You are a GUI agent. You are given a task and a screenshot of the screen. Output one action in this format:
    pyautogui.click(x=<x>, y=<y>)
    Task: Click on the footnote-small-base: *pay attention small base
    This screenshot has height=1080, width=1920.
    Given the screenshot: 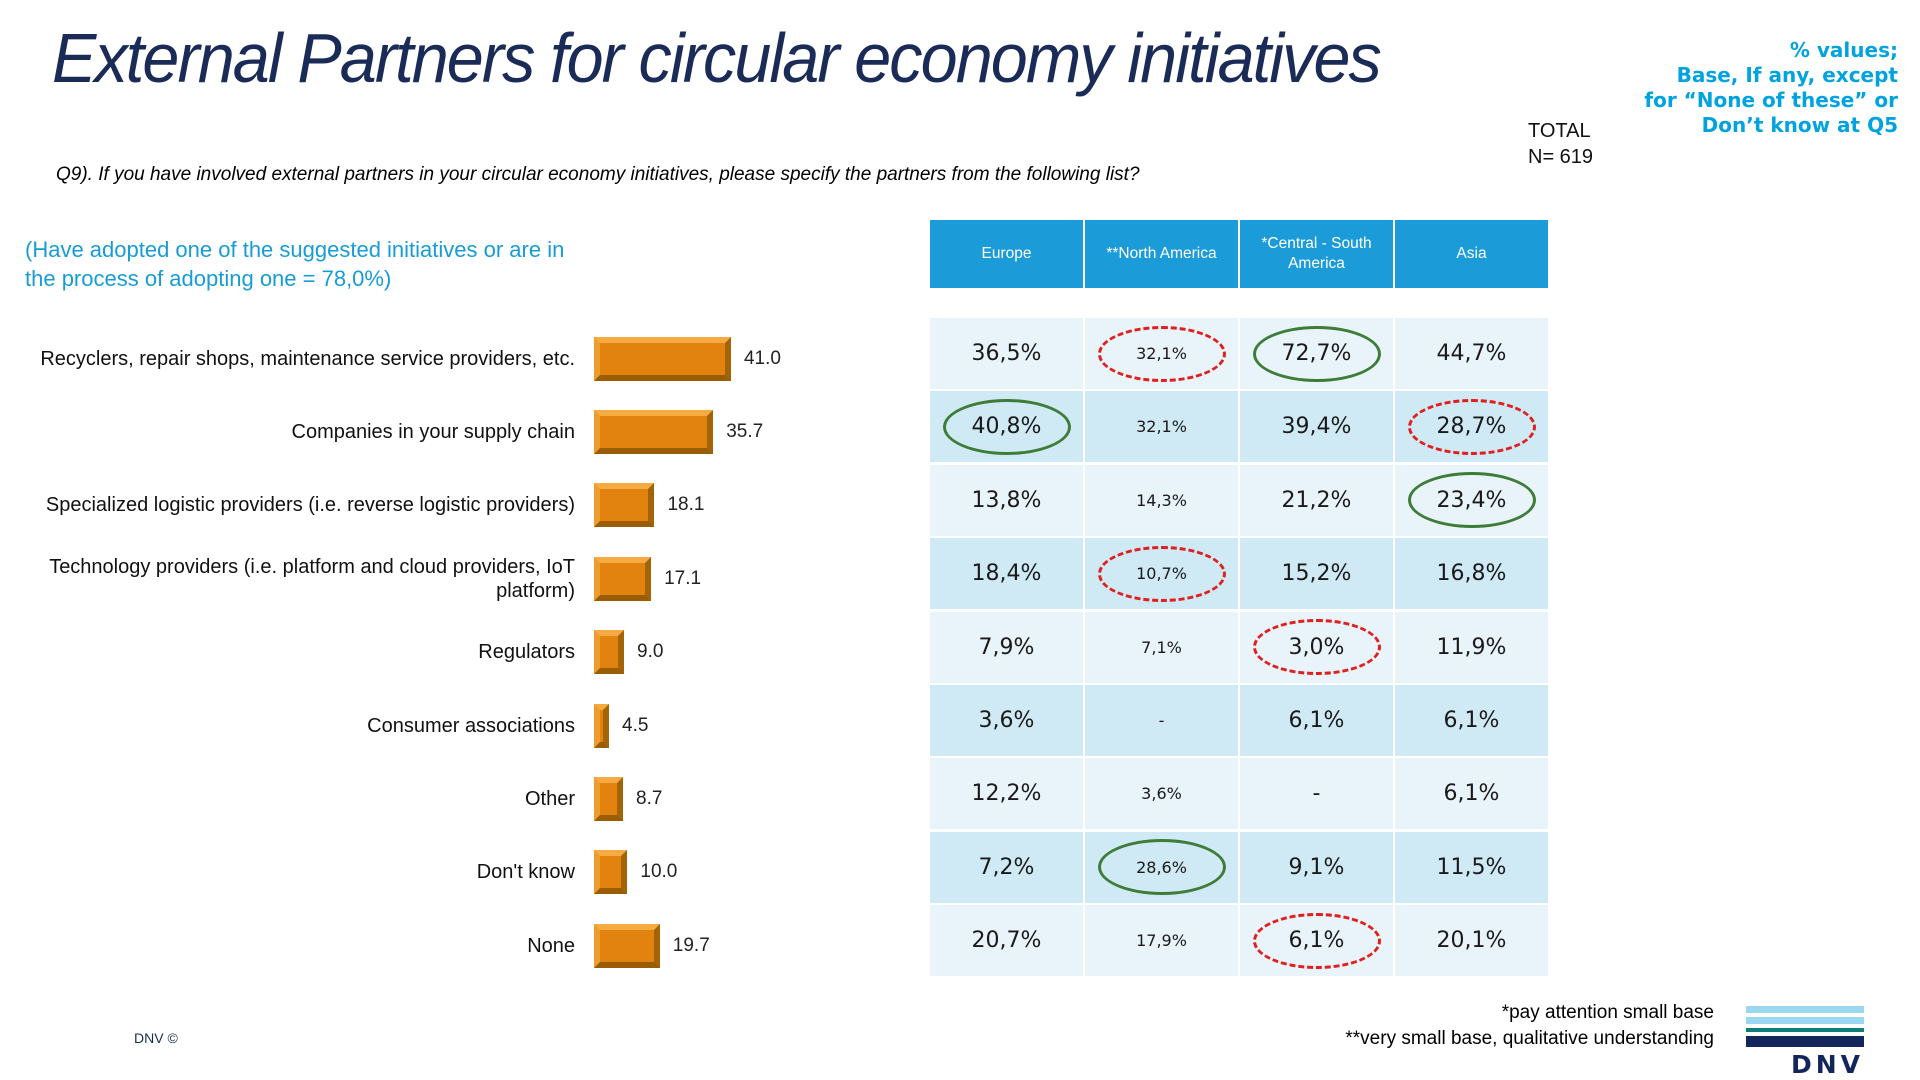 What is the action you would take?
    pyautogui.click(x=1607, y=1012)
    